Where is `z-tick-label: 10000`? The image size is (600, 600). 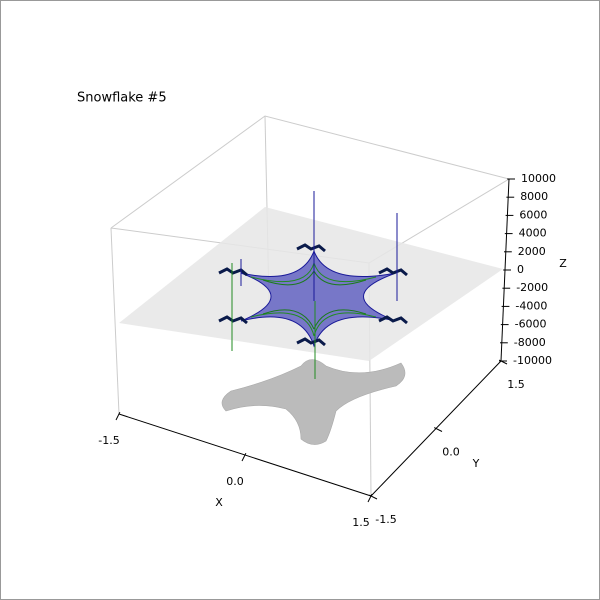 z-tick-label: 10000 is located at coordinates (538, 178).